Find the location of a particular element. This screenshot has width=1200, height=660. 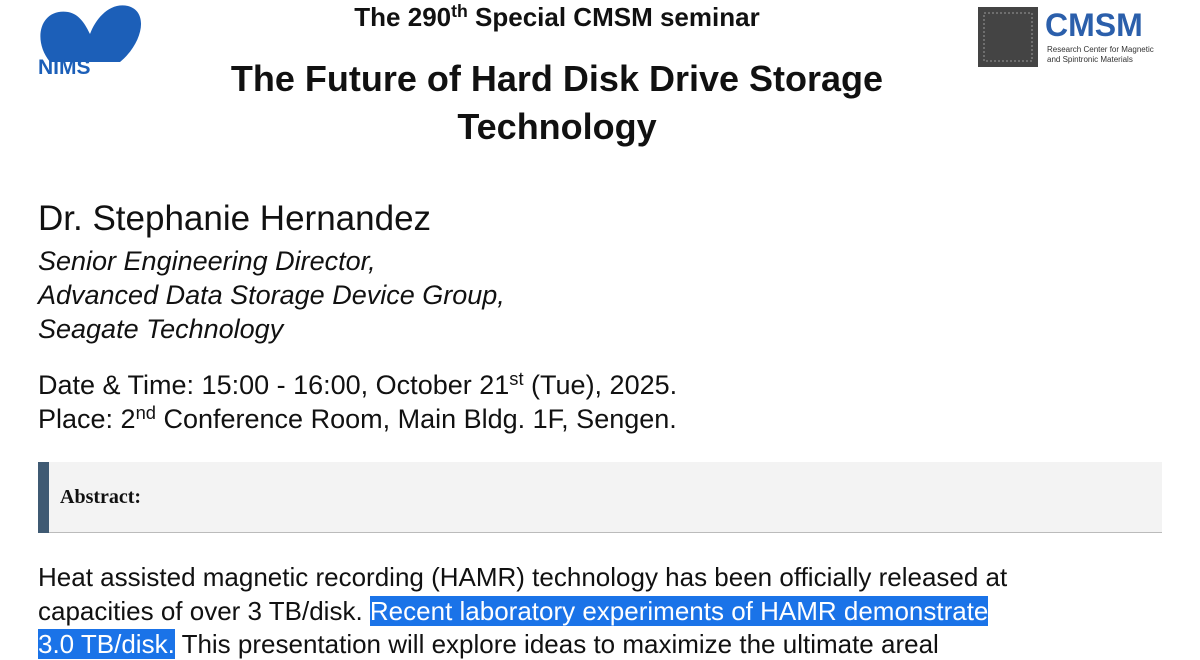

text: Place: 2 is located at coordinates (87, 419).